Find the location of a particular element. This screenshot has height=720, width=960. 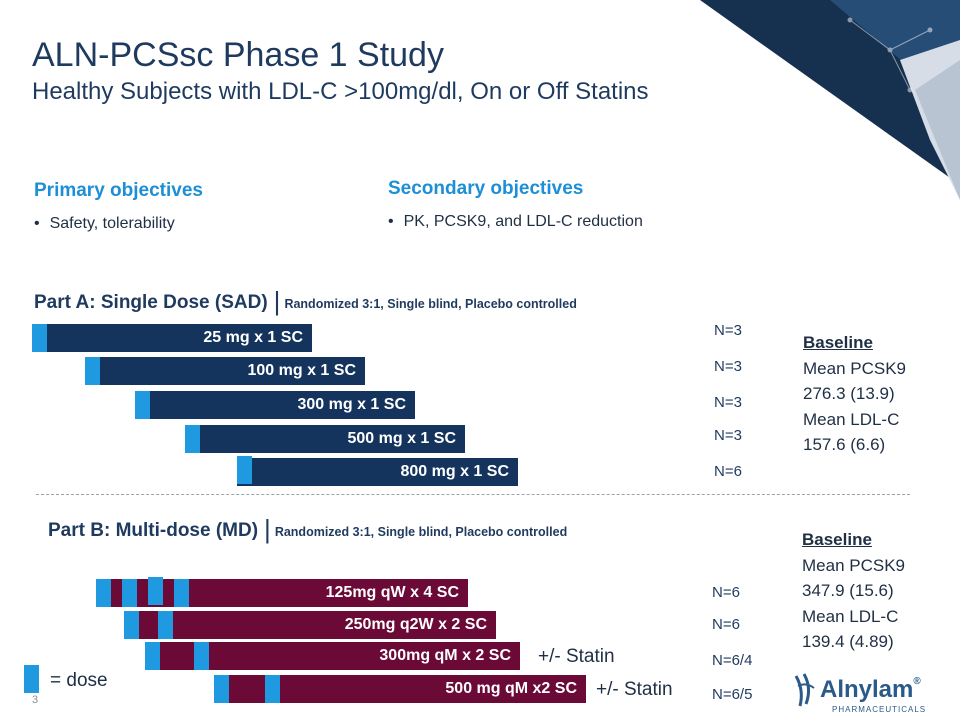

secondary-objectives-heading: Secondary objectives is located at coordinates (486, 188).